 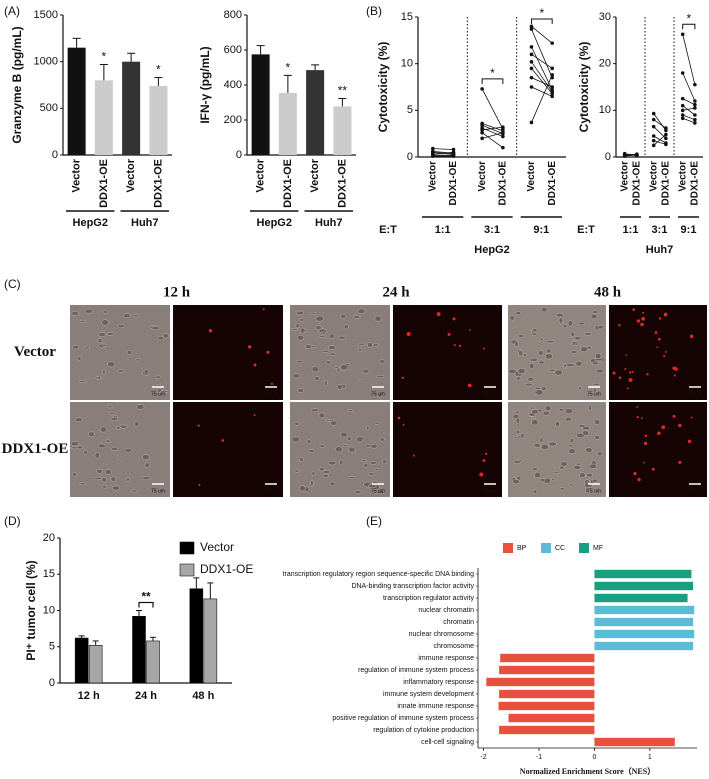 What do you see at coordinates (407, 64) in the screenshot?
I see `y-tick-label: 10` at bounding box center [407, 64].